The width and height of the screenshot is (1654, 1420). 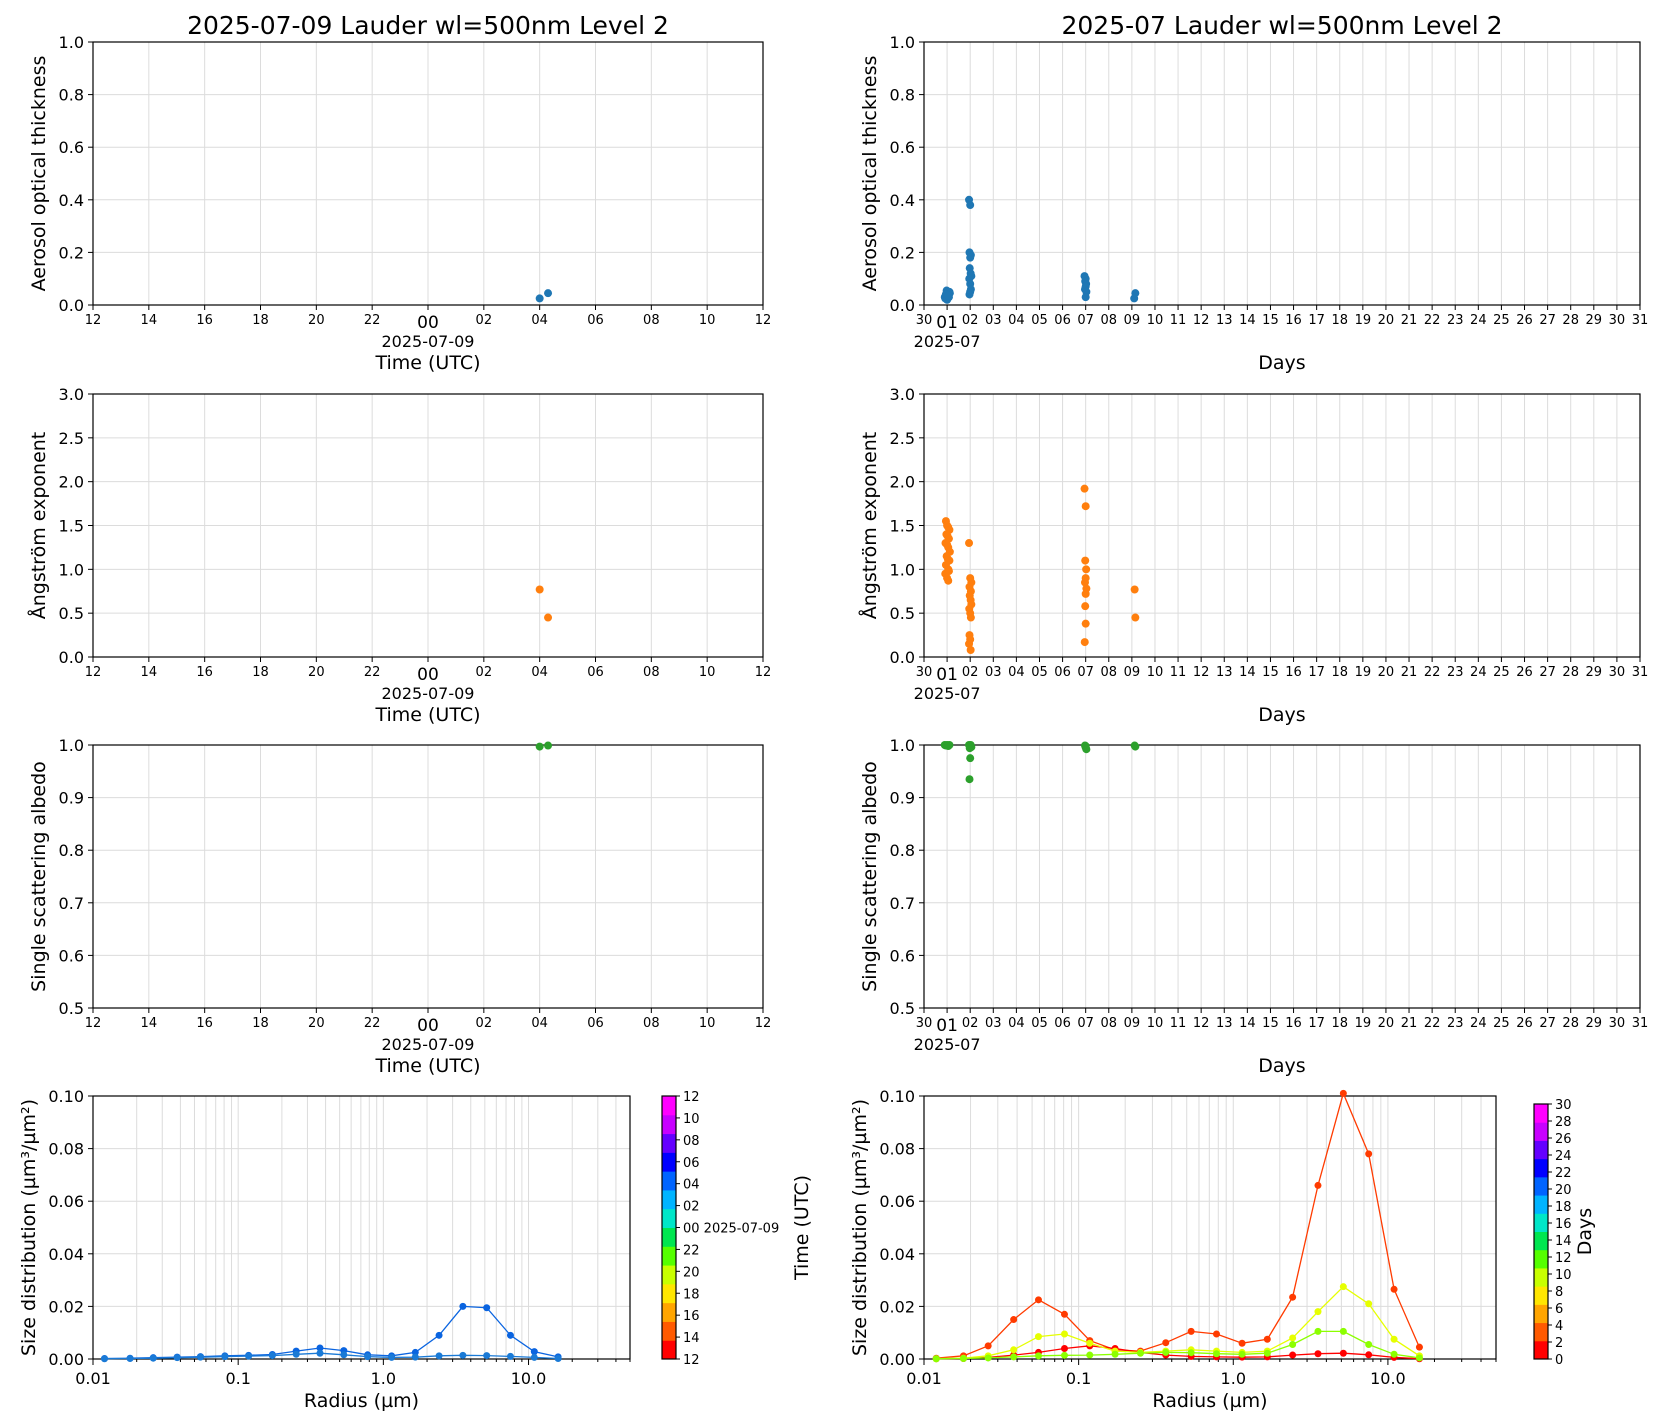 What do you see at coordinates (691, 1185) in the screenshot?
I see `colorbar-tick-label: 04` at bounding box center [691, 1185].